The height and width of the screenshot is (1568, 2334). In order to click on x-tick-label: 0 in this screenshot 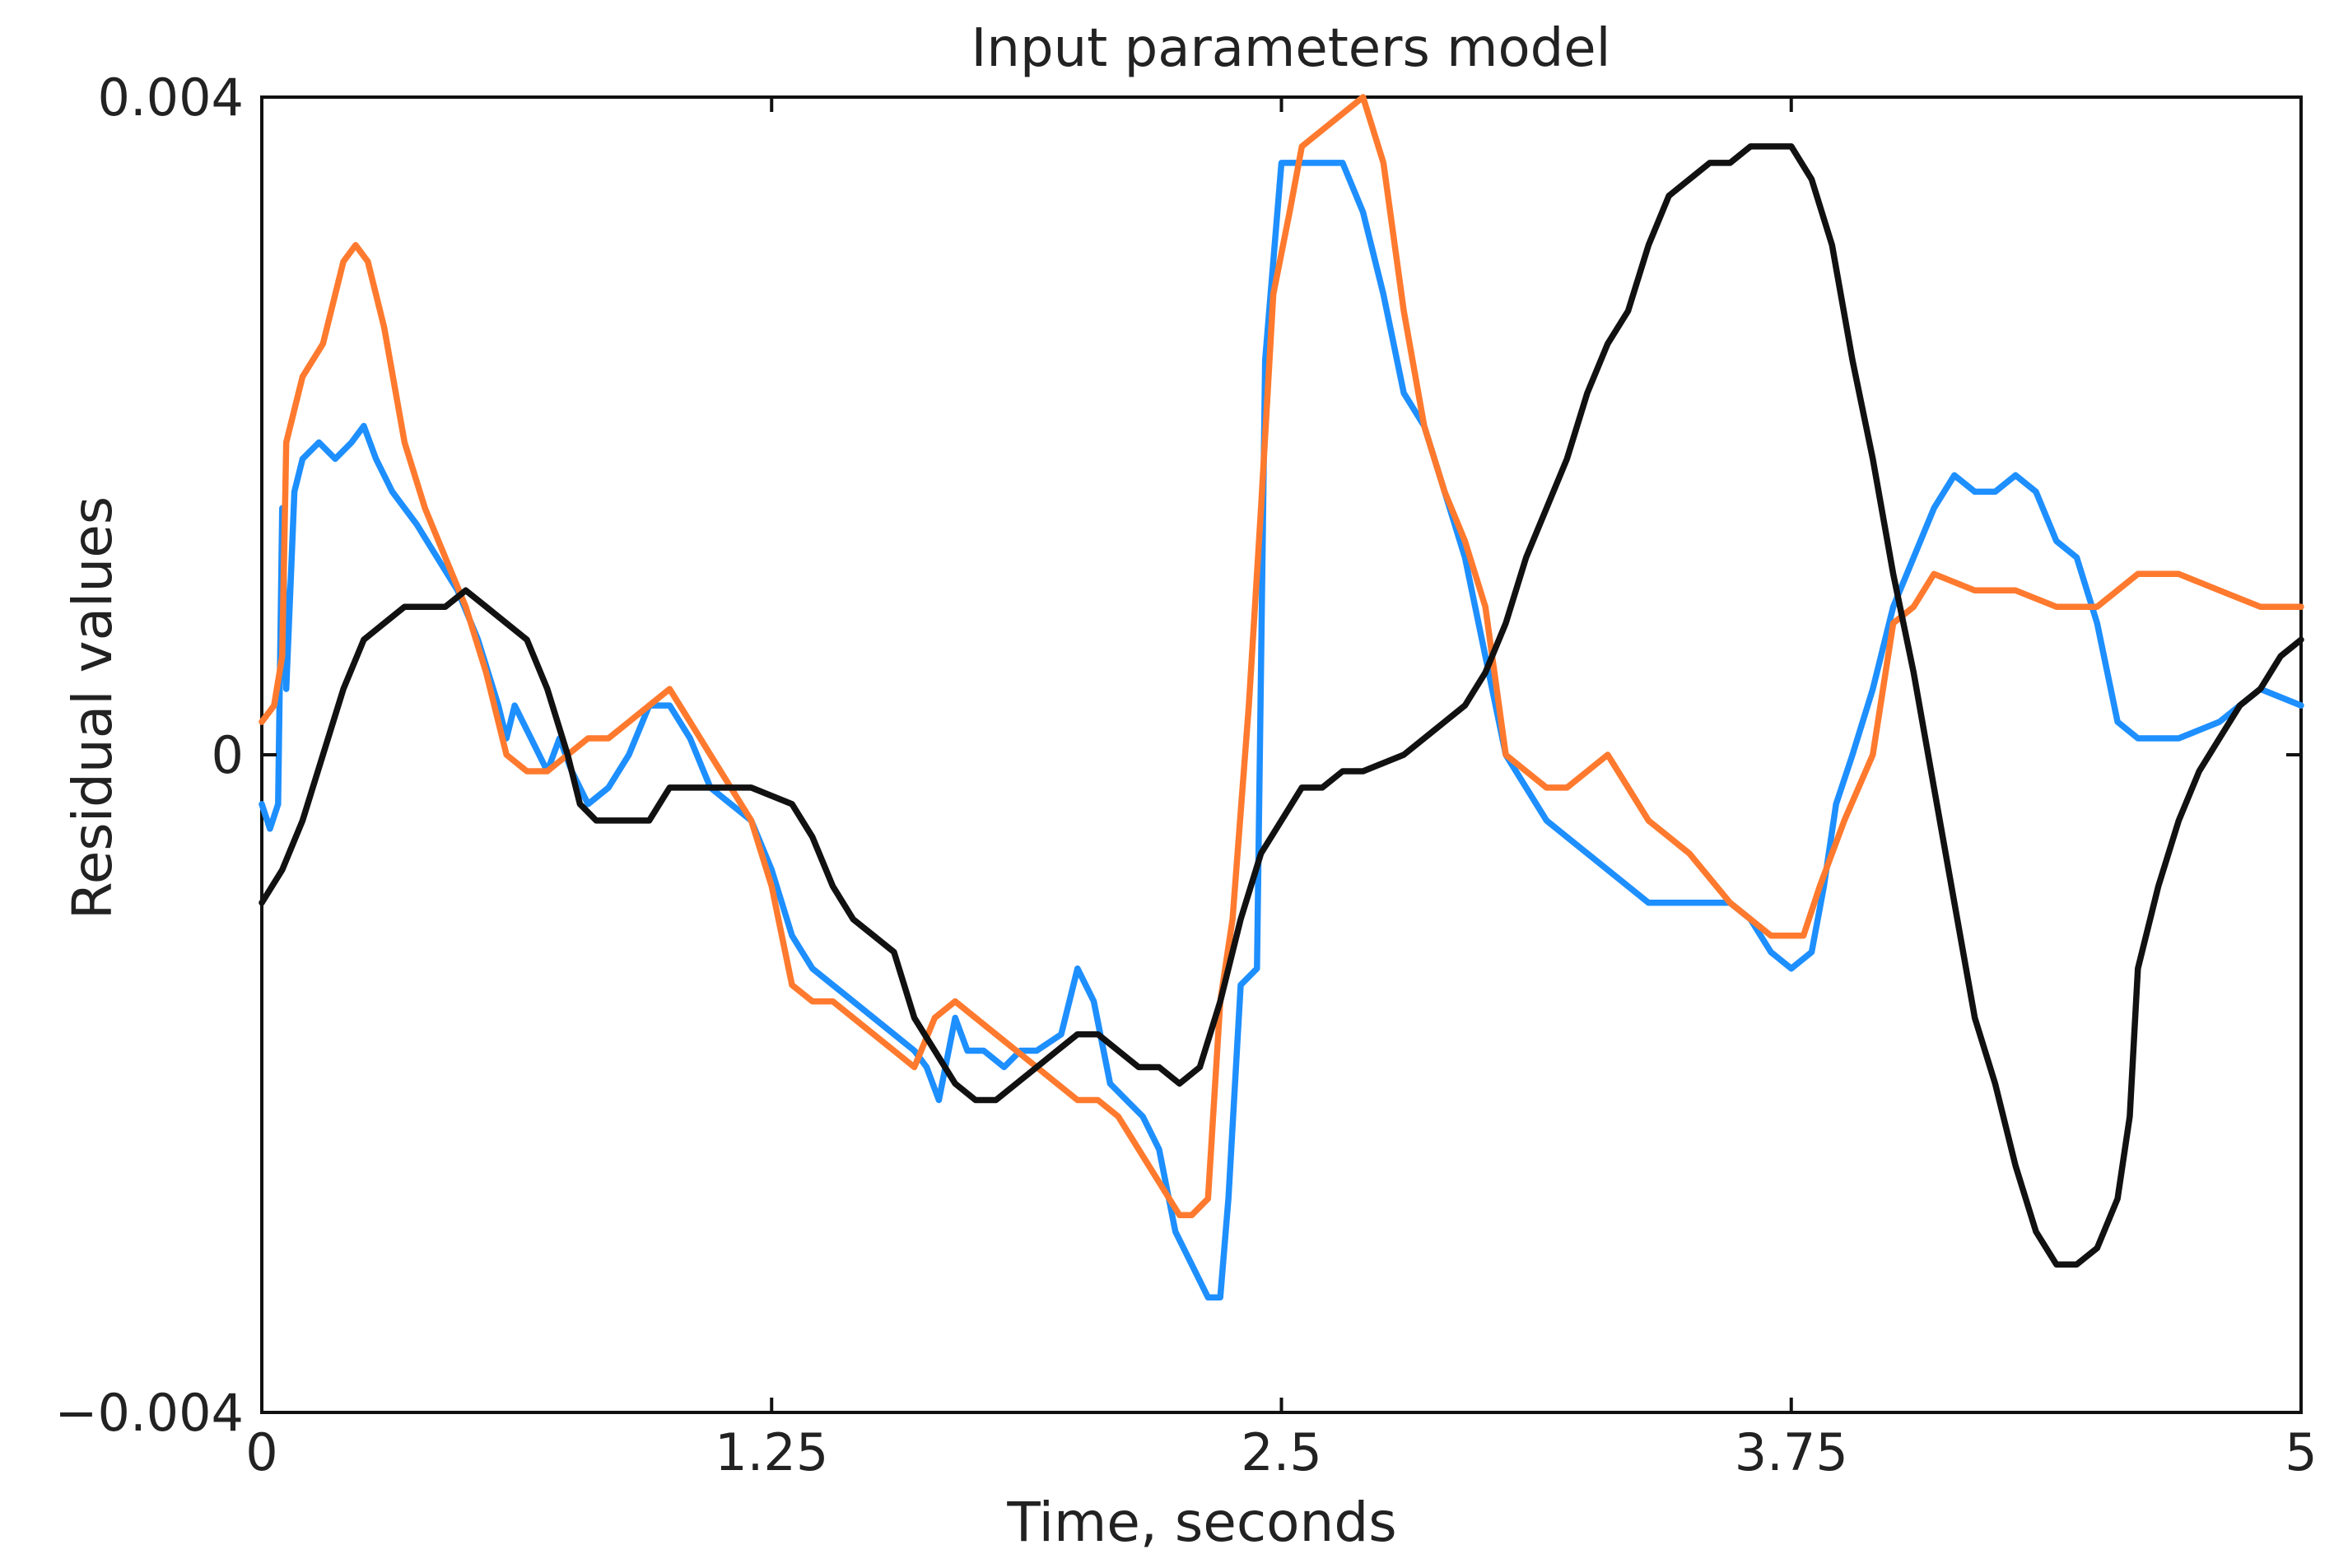, I will do `click(261, 1452)`.